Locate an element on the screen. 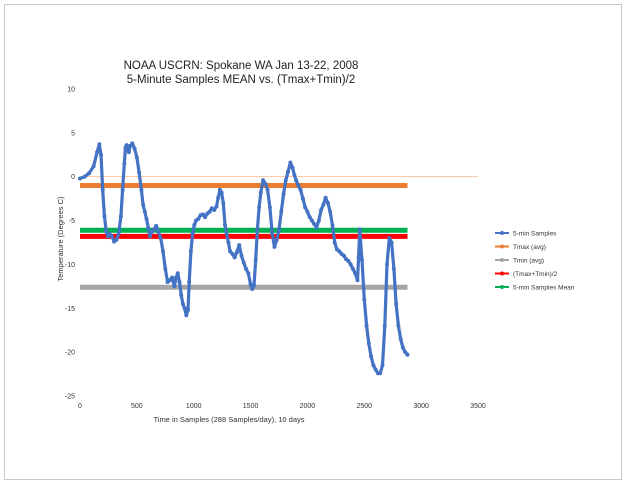 Image resolution: width=628 pixels, height=486 pixels. legend-label: Tmax (avg) is located at coordinates (529, 247).